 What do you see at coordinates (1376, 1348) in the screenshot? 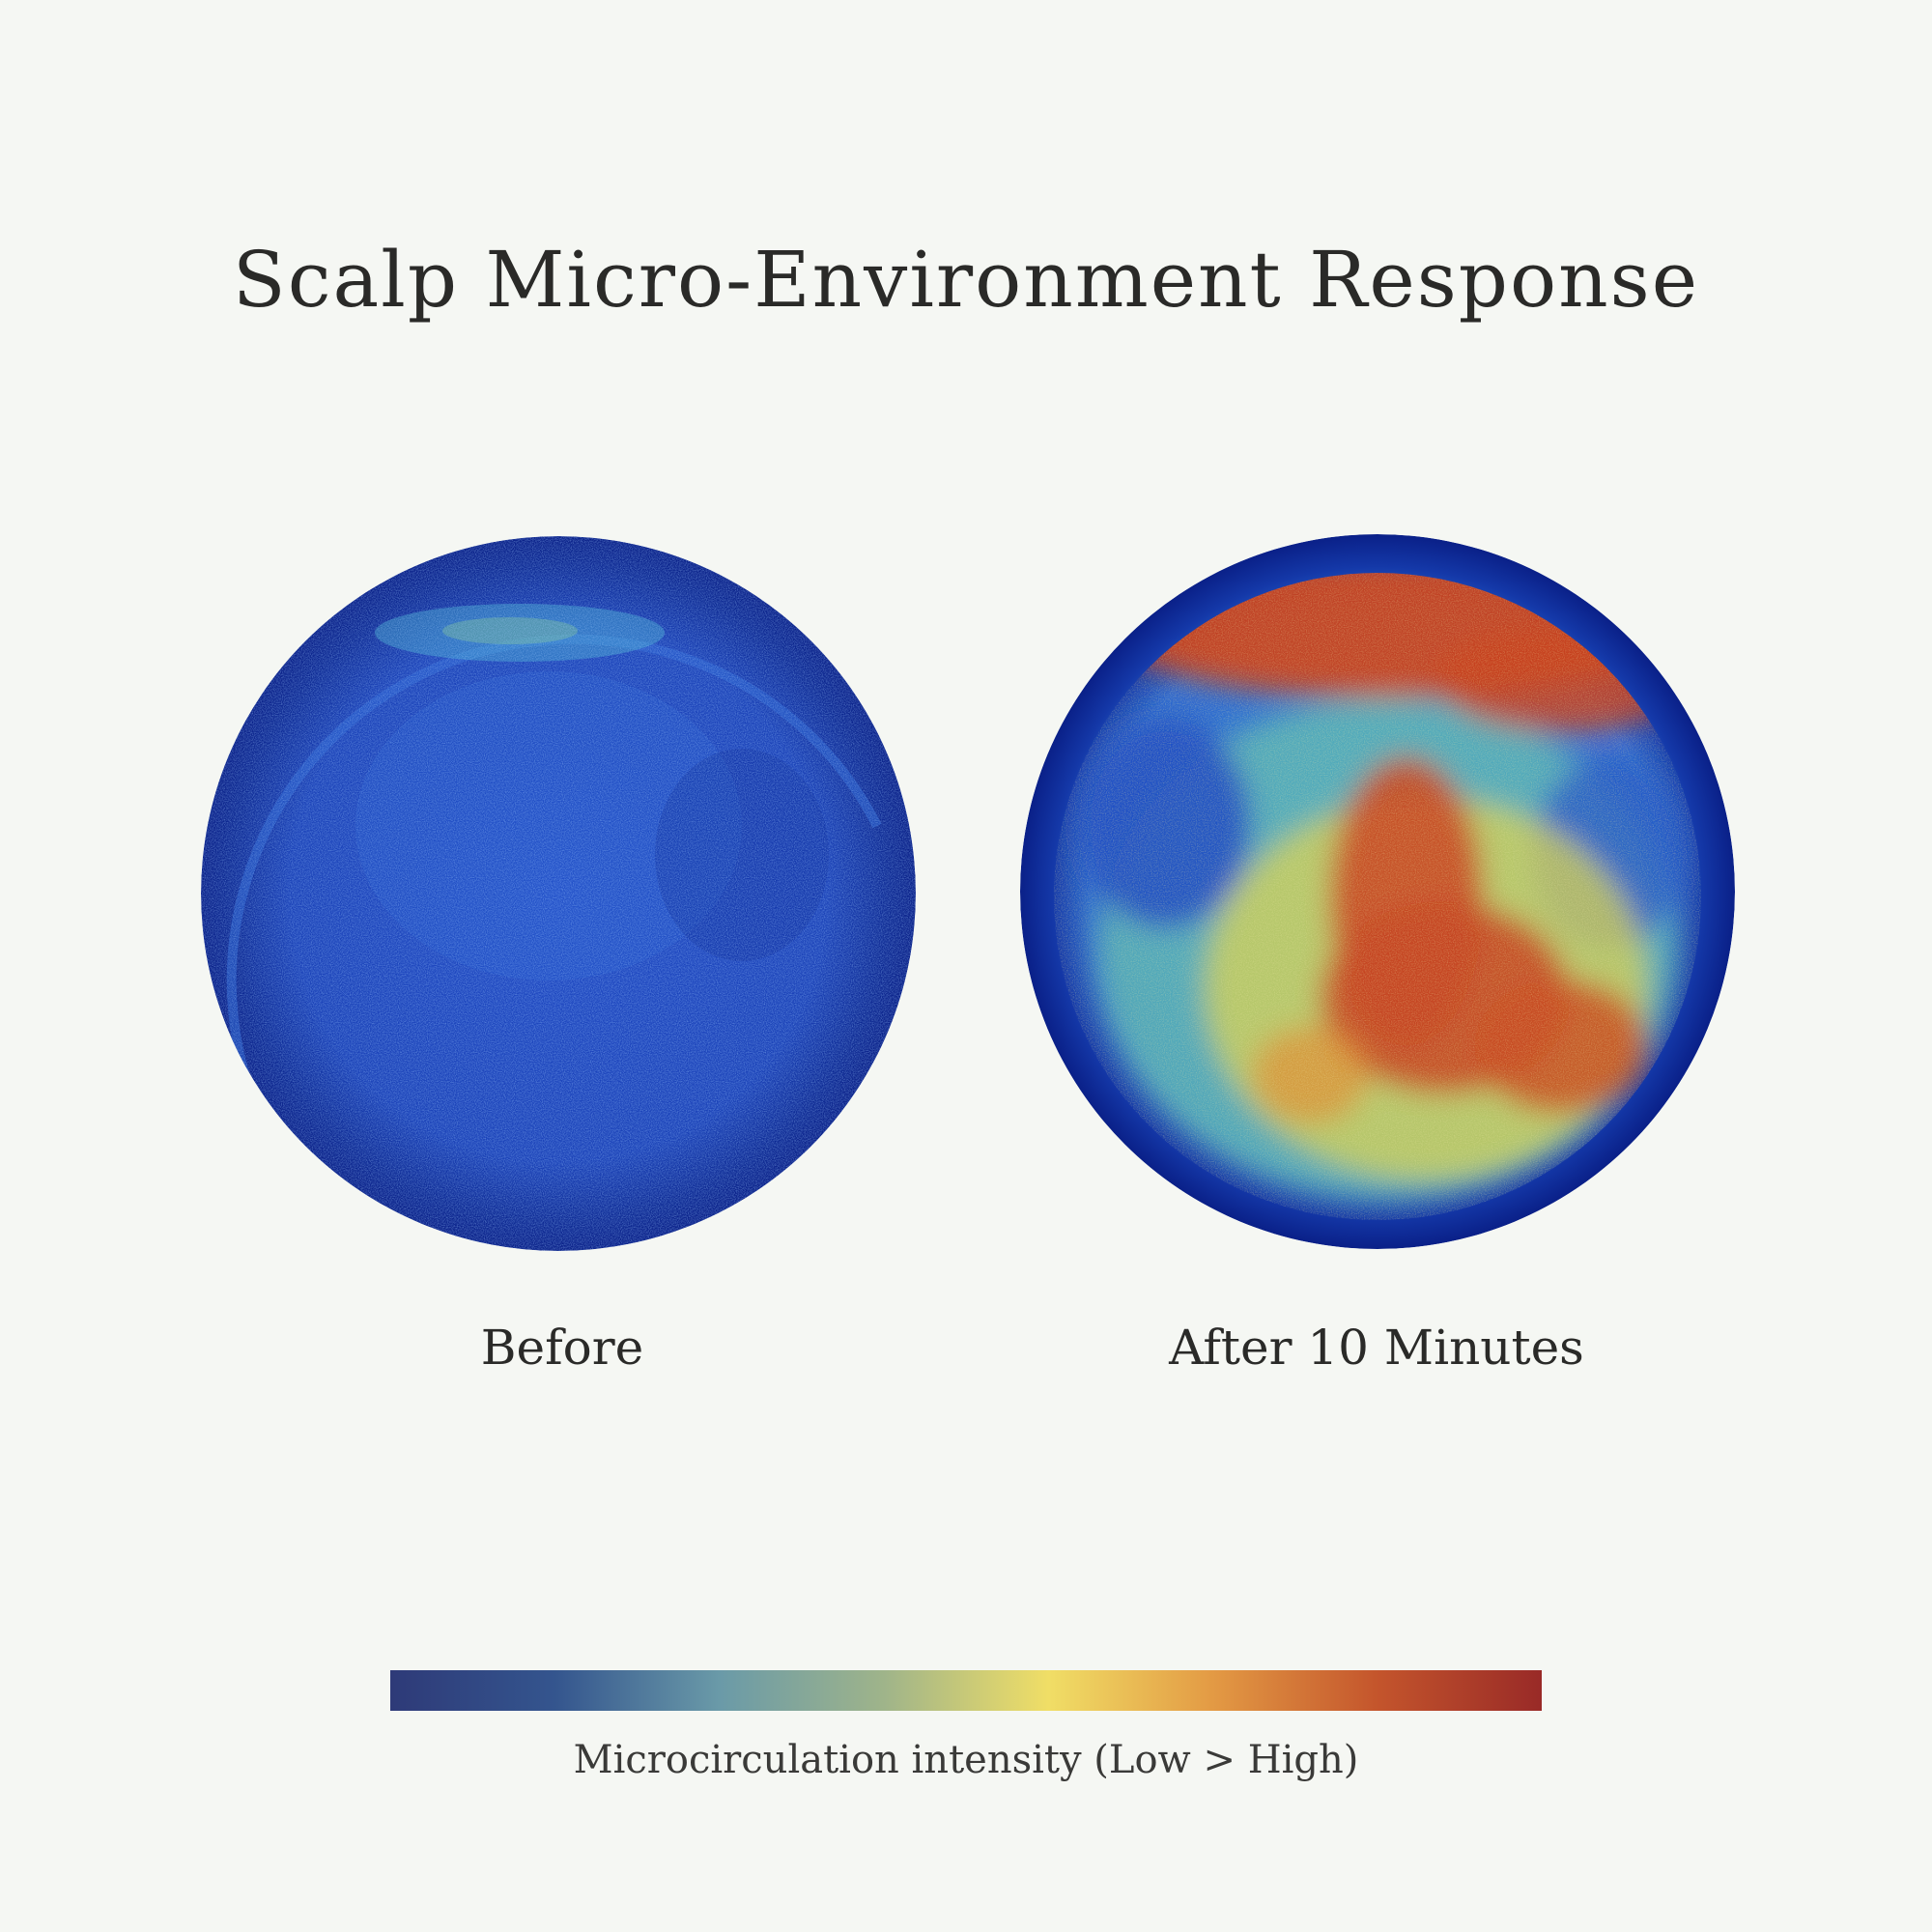
I see `after-label: After 10 Minutes` at bounding box center [1376, 1348].